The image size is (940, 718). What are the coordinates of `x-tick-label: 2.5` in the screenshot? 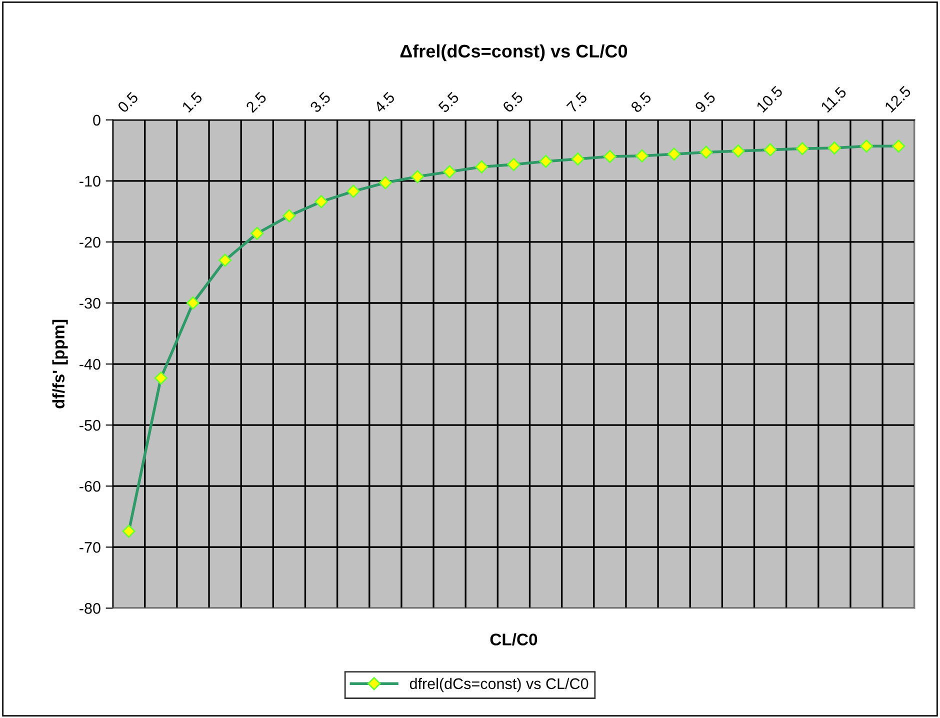 It's located at (256, 102).